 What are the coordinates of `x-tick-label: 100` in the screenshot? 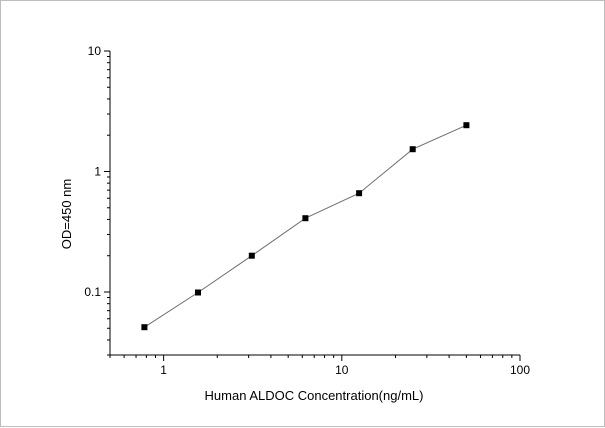 It's located at (520, 370).